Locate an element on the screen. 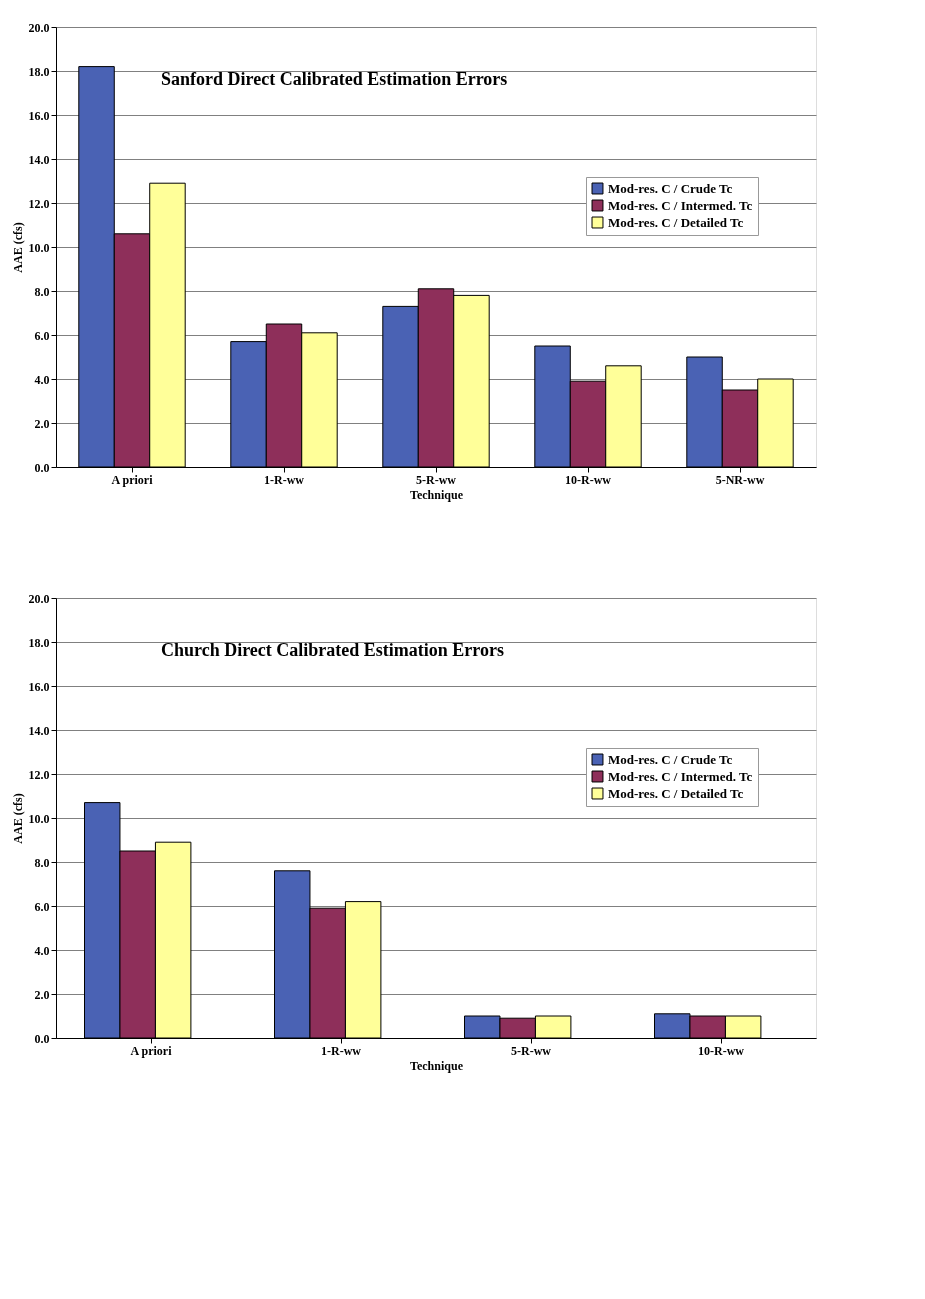  text: Church Direct Calibrated Estimation Errors is located at coordinates (332, 649).